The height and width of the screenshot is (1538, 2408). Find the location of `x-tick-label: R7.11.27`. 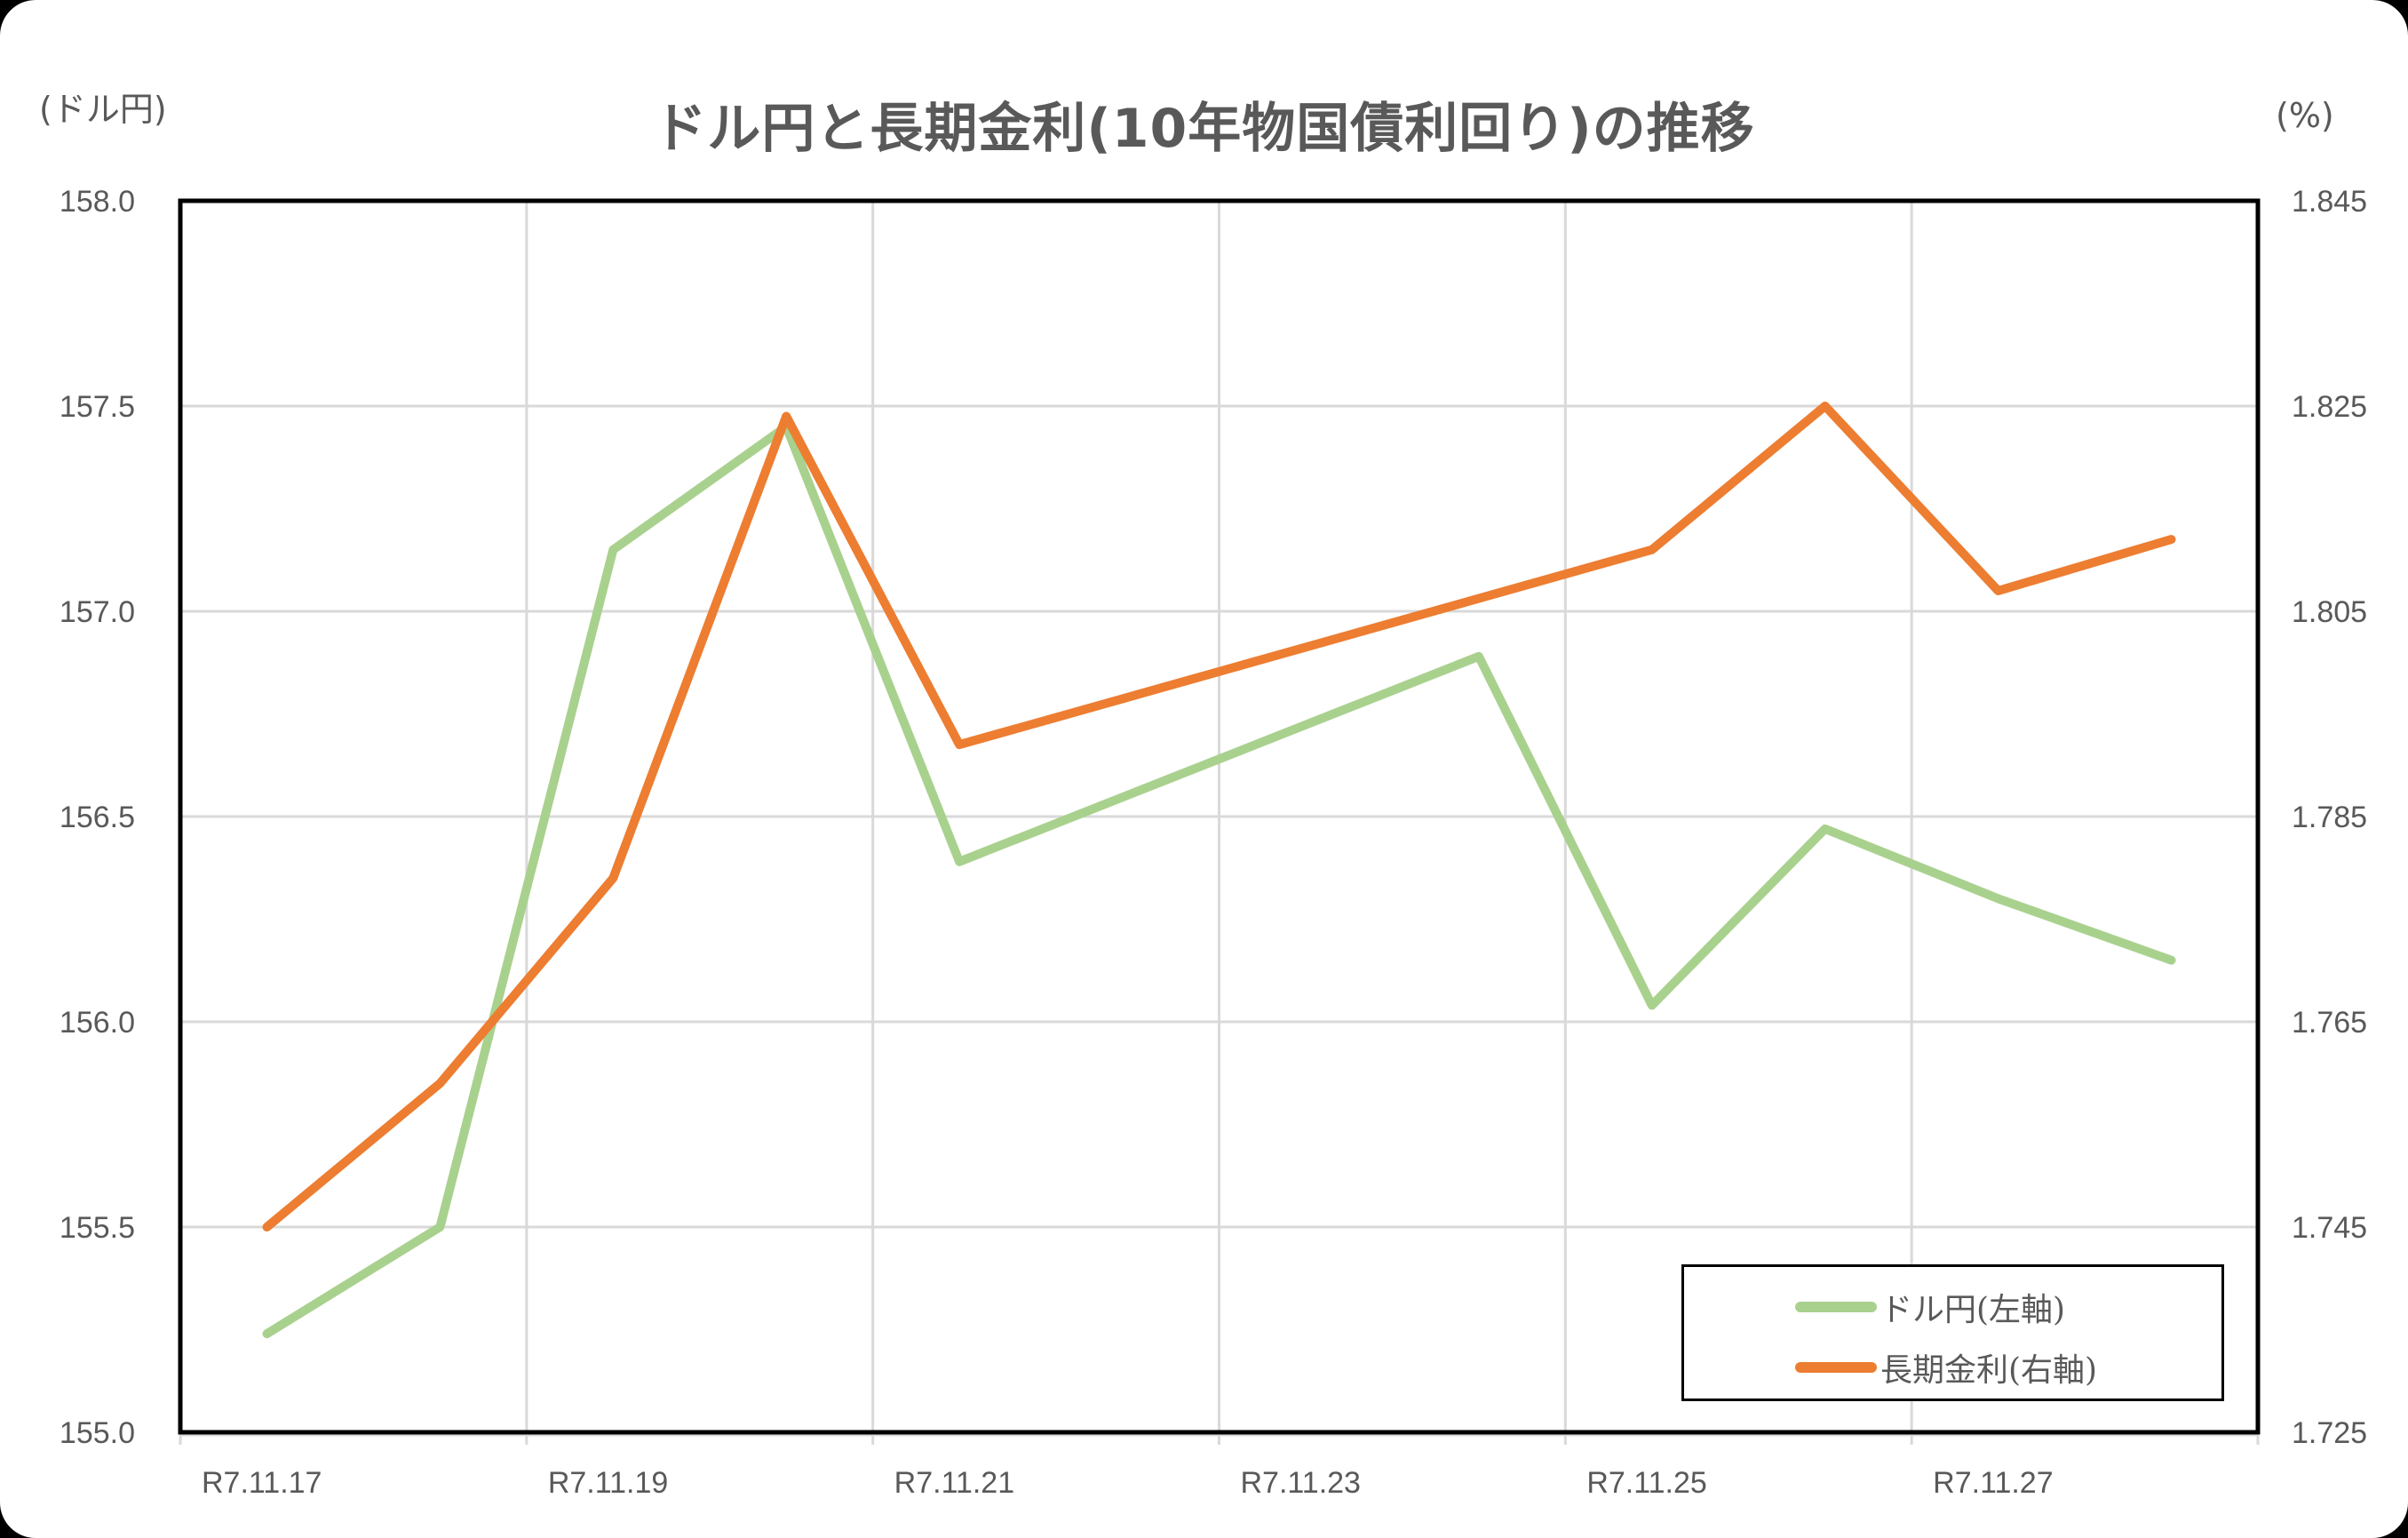

x-tick-label: R7.11.27 is located at coordinates (1993, 1483).